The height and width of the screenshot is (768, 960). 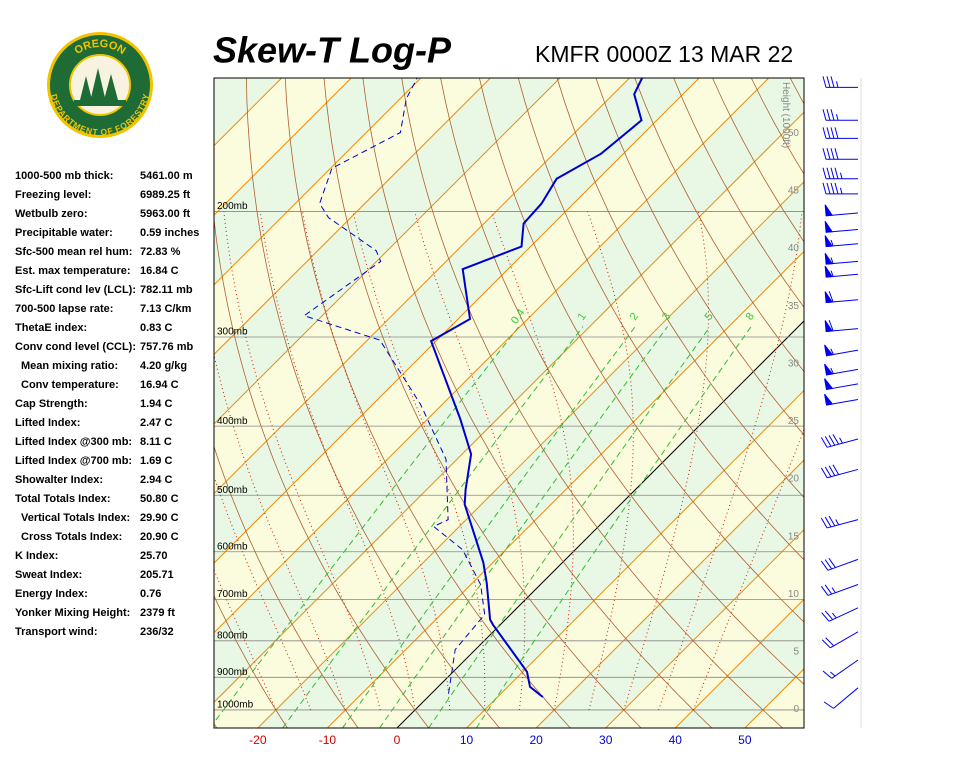 I want to click on index-value: 5963.00 ft, so click(x=165, y=214).